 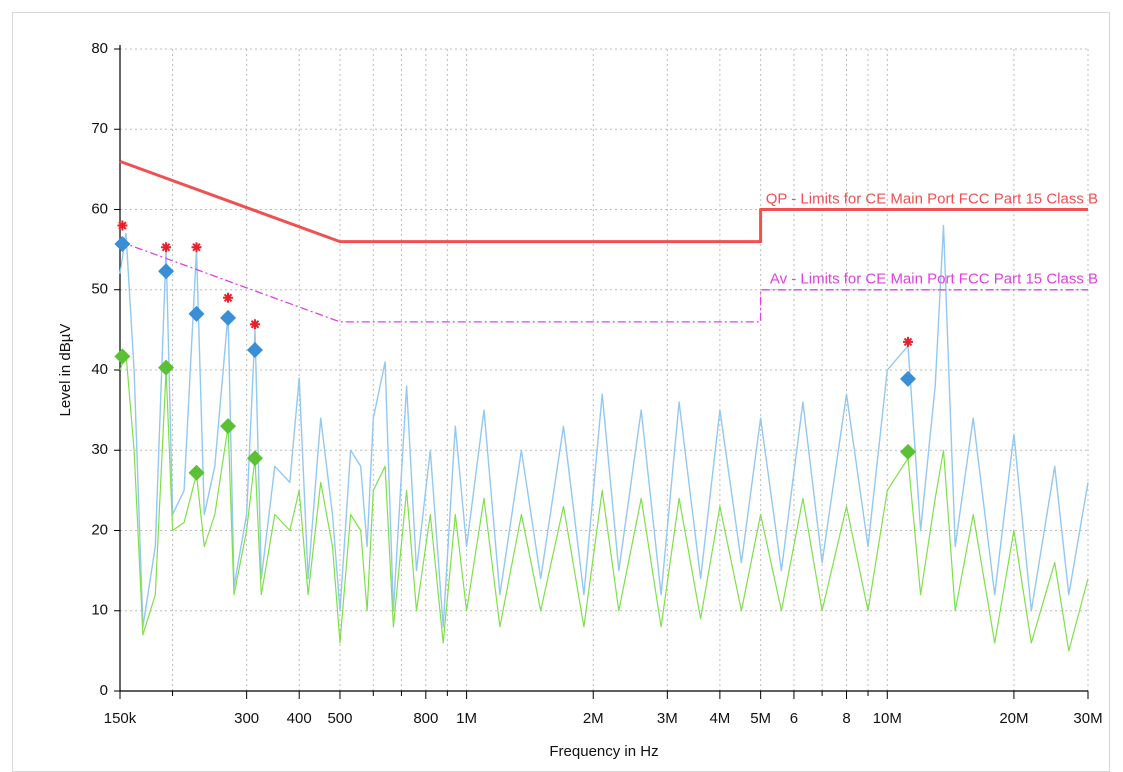 I want to click on x-axis-label: Frequency in Hz, so click(x=603, y=751).